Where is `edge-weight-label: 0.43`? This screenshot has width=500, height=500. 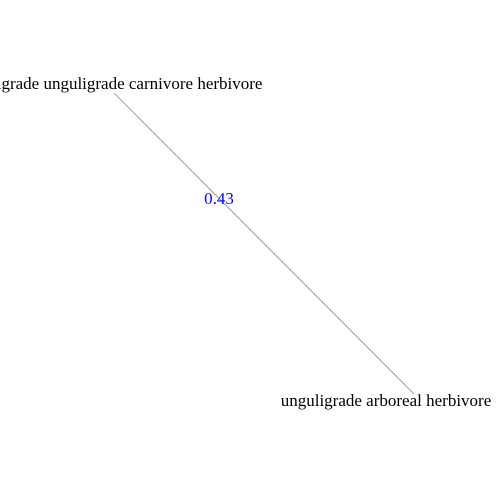
edge-weight-label: 0.43 is located at coordinates (219, 198).